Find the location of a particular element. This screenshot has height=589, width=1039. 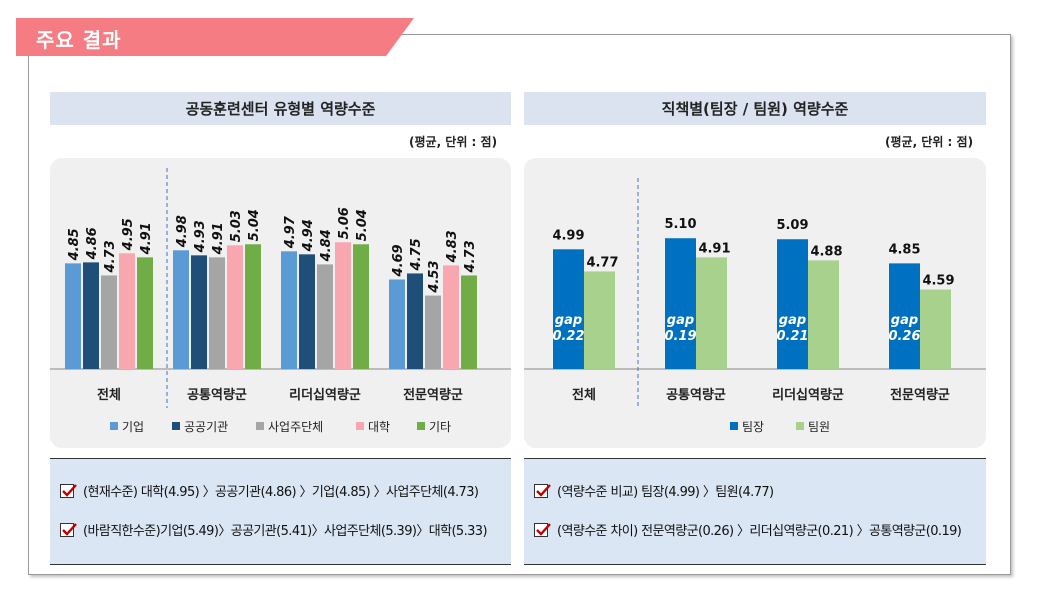

data-label-2-0: 4.97 is located at coordinates (290, 232).